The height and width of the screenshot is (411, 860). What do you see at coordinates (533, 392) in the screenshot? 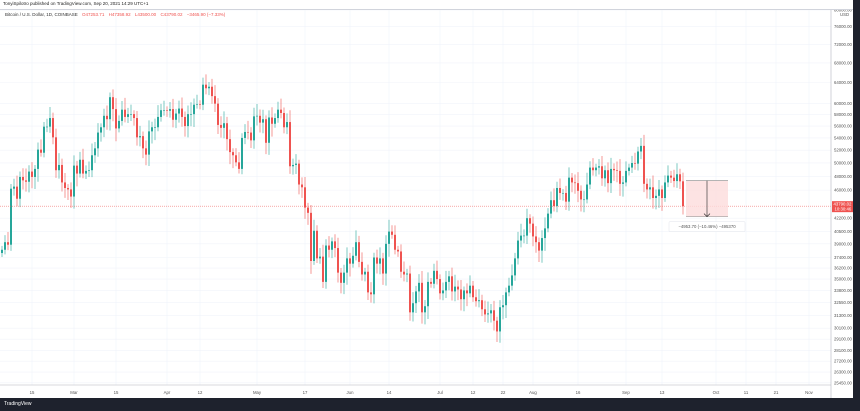
I see `time-tick-label: Aug` at bounding box center [533, 392].